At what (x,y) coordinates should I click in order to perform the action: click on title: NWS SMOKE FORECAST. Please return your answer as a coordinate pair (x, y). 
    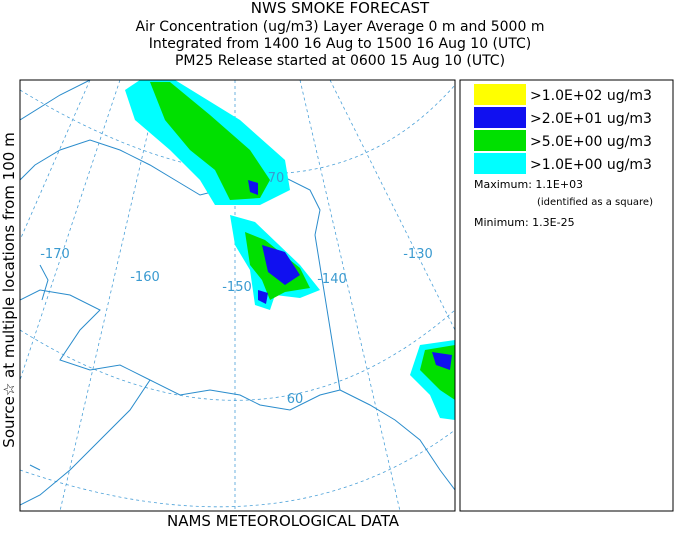
    Looking at the image, I should click on (340, 8).